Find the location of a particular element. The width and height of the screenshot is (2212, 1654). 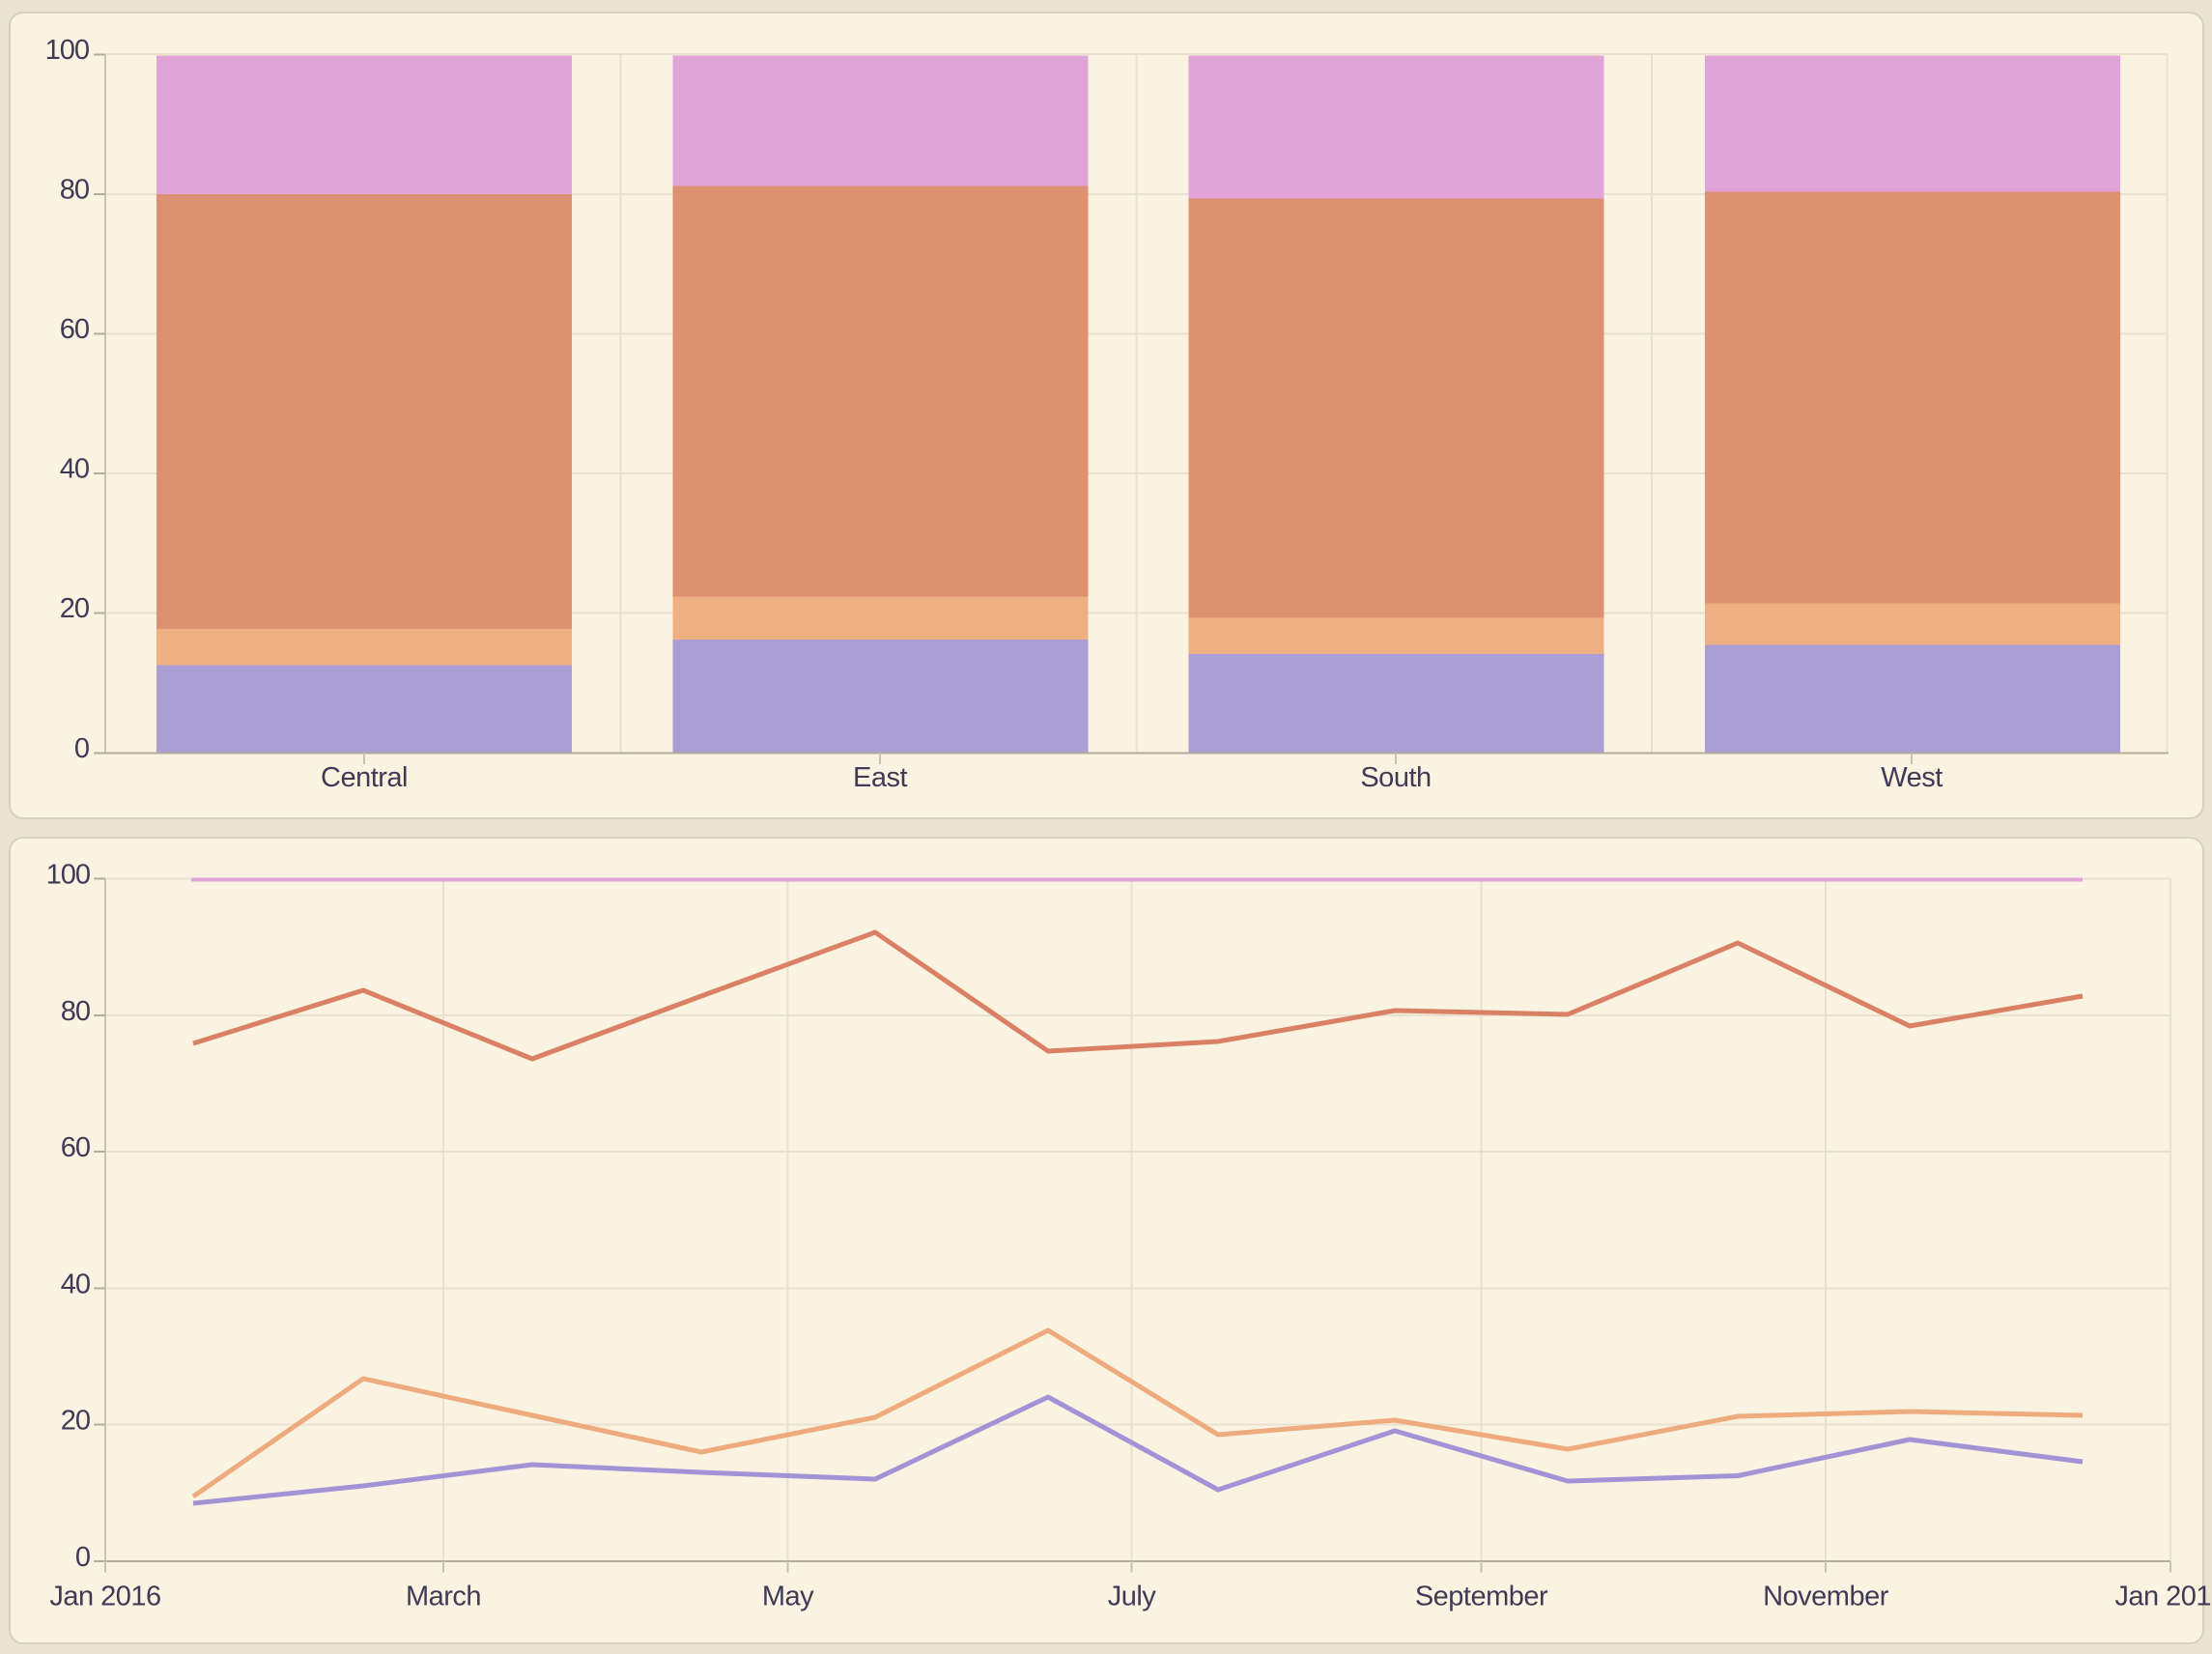

svg-text: July is located at coordinates (1132, 1597).